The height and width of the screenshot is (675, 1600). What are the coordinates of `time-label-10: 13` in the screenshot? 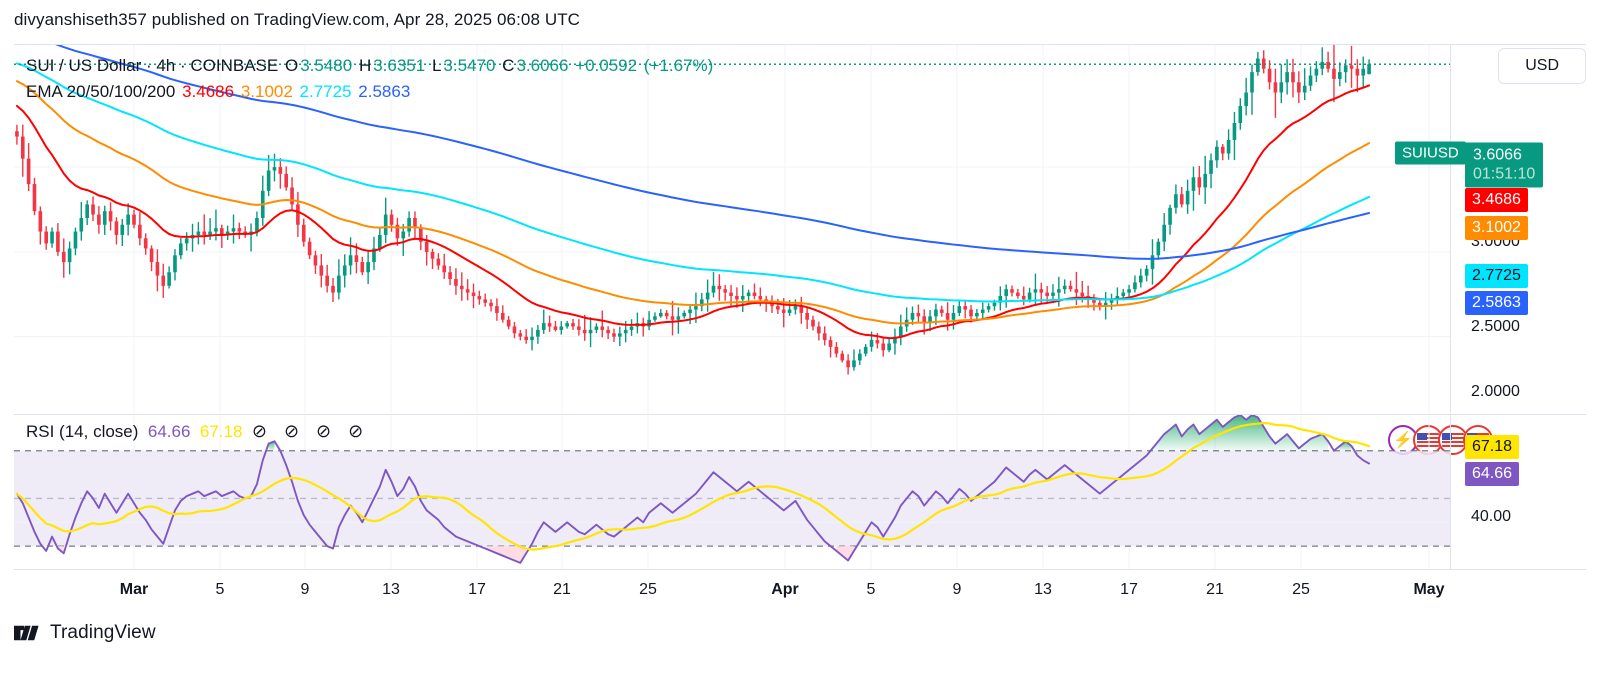 It's located at (1043, 589).